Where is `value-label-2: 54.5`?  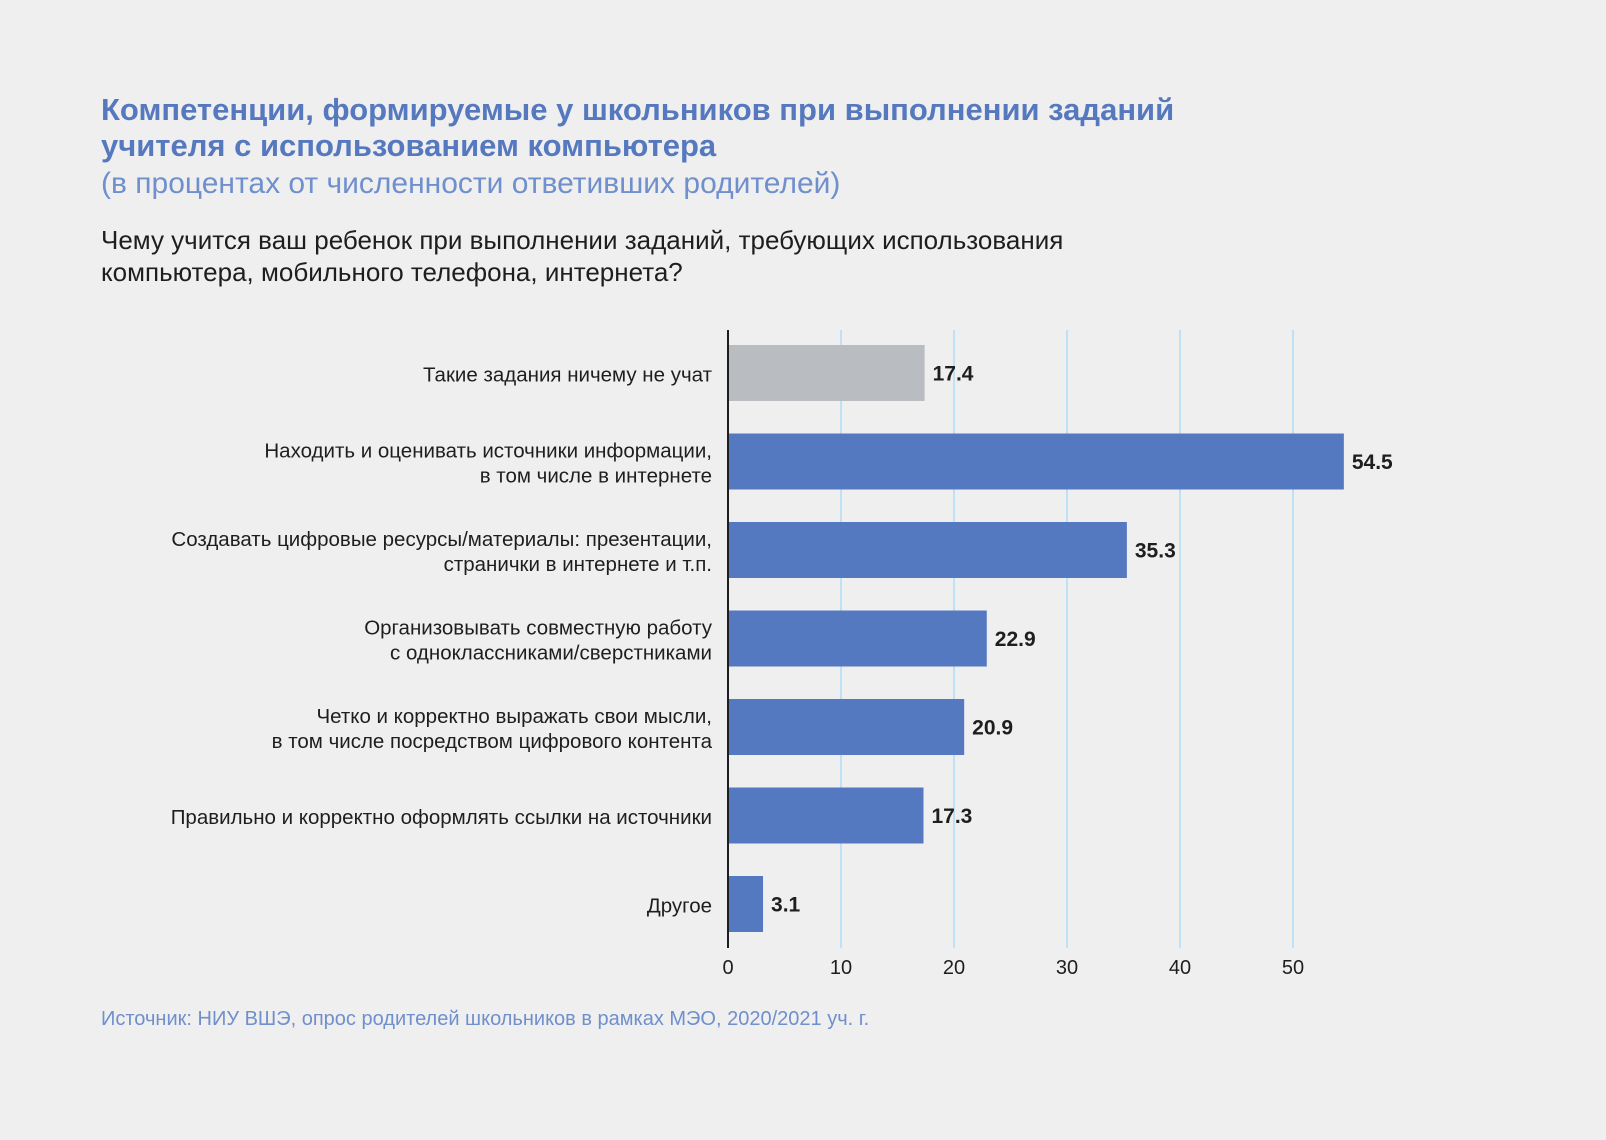 value-label-2: 54.5 is located at coordinates (1372, 462).